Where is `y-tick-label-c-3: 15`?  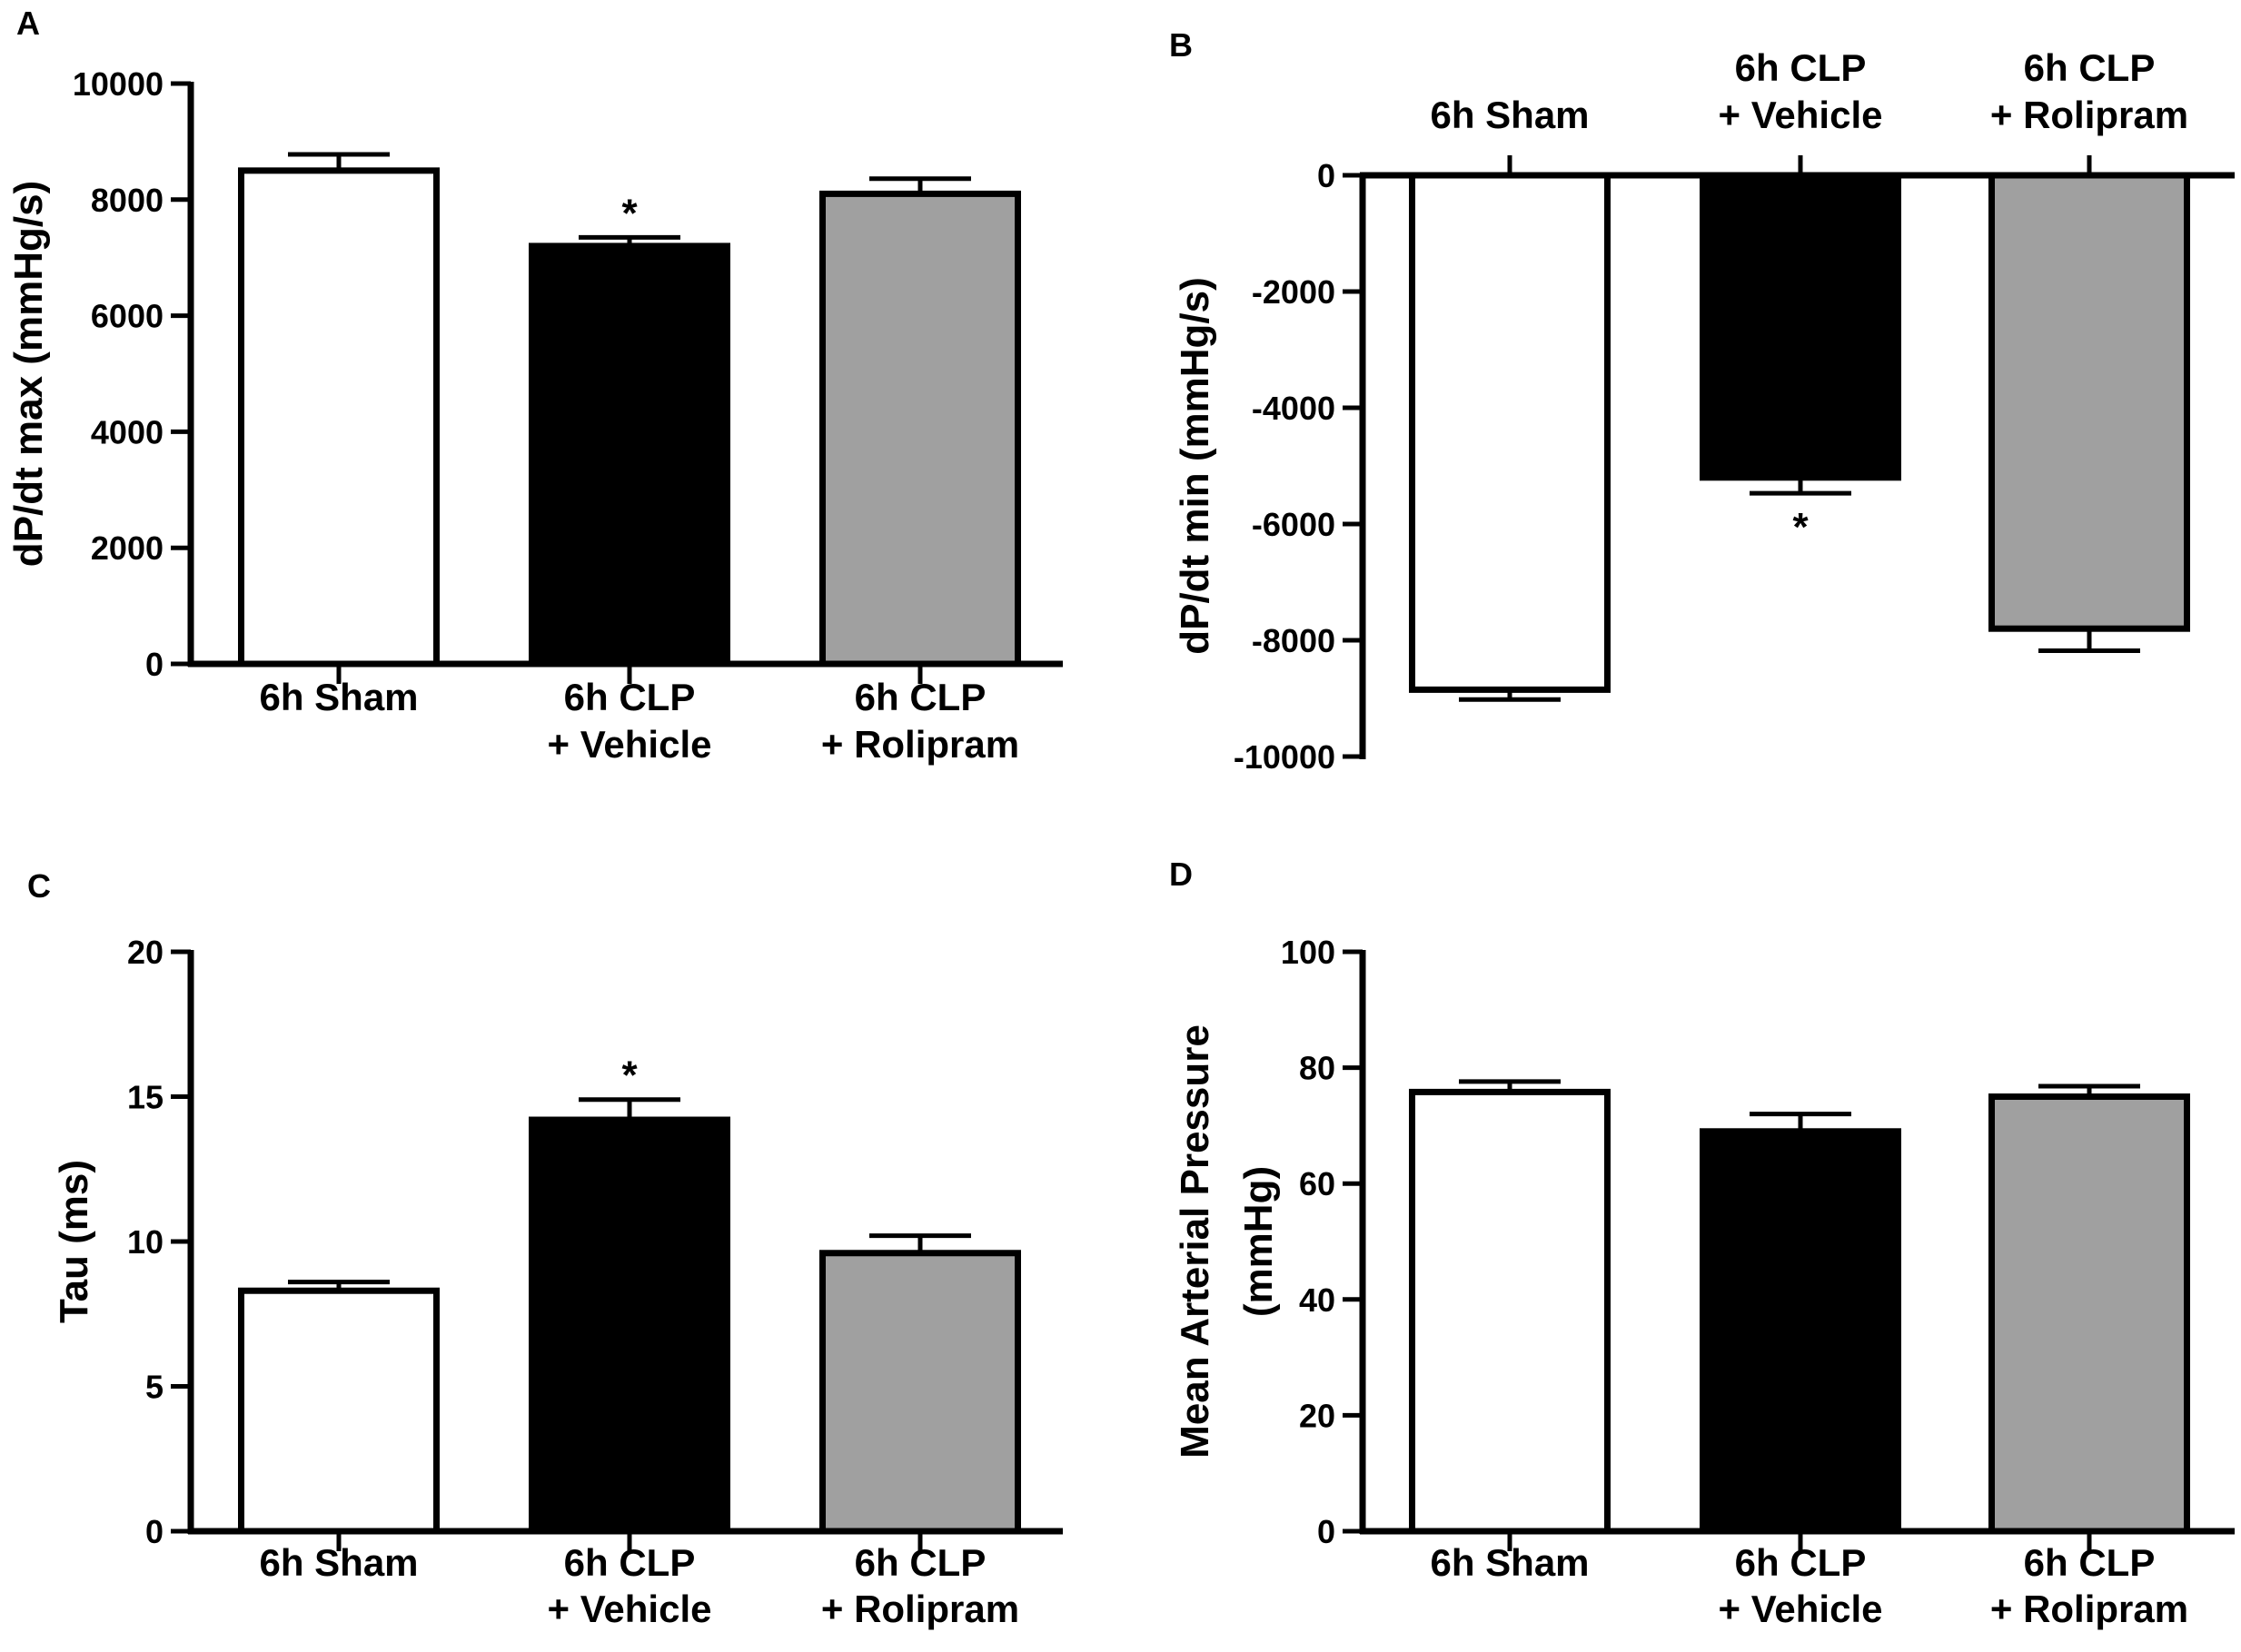
y-tick-label-c-3: 15 is located at coordinates (145, 1097).